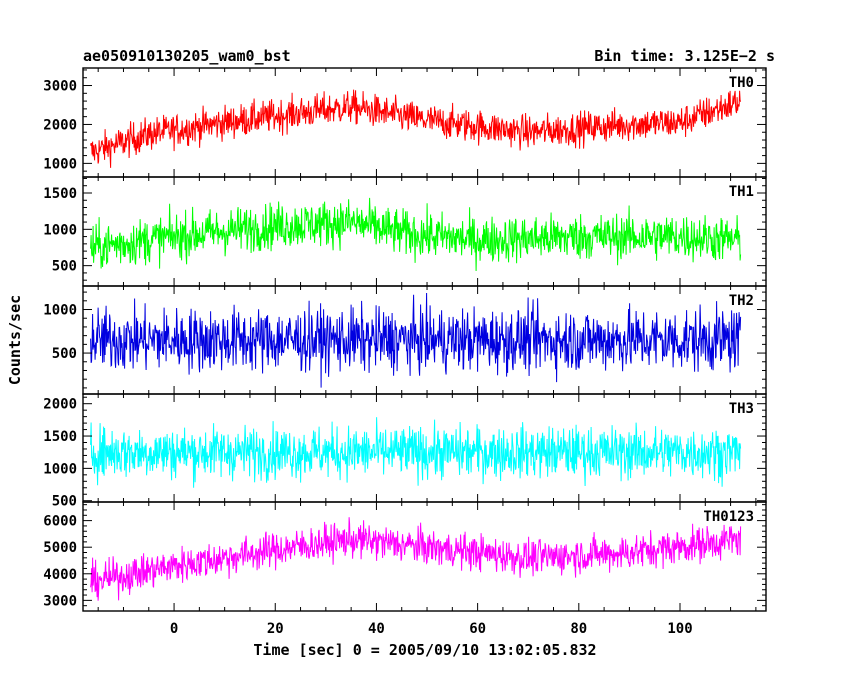 This screenshot has height=680, width=850. What do you see at coordinates (741, 301) in the screenshot?
I see `panel-label-th2: TH2` at bounding box center [741, 301].